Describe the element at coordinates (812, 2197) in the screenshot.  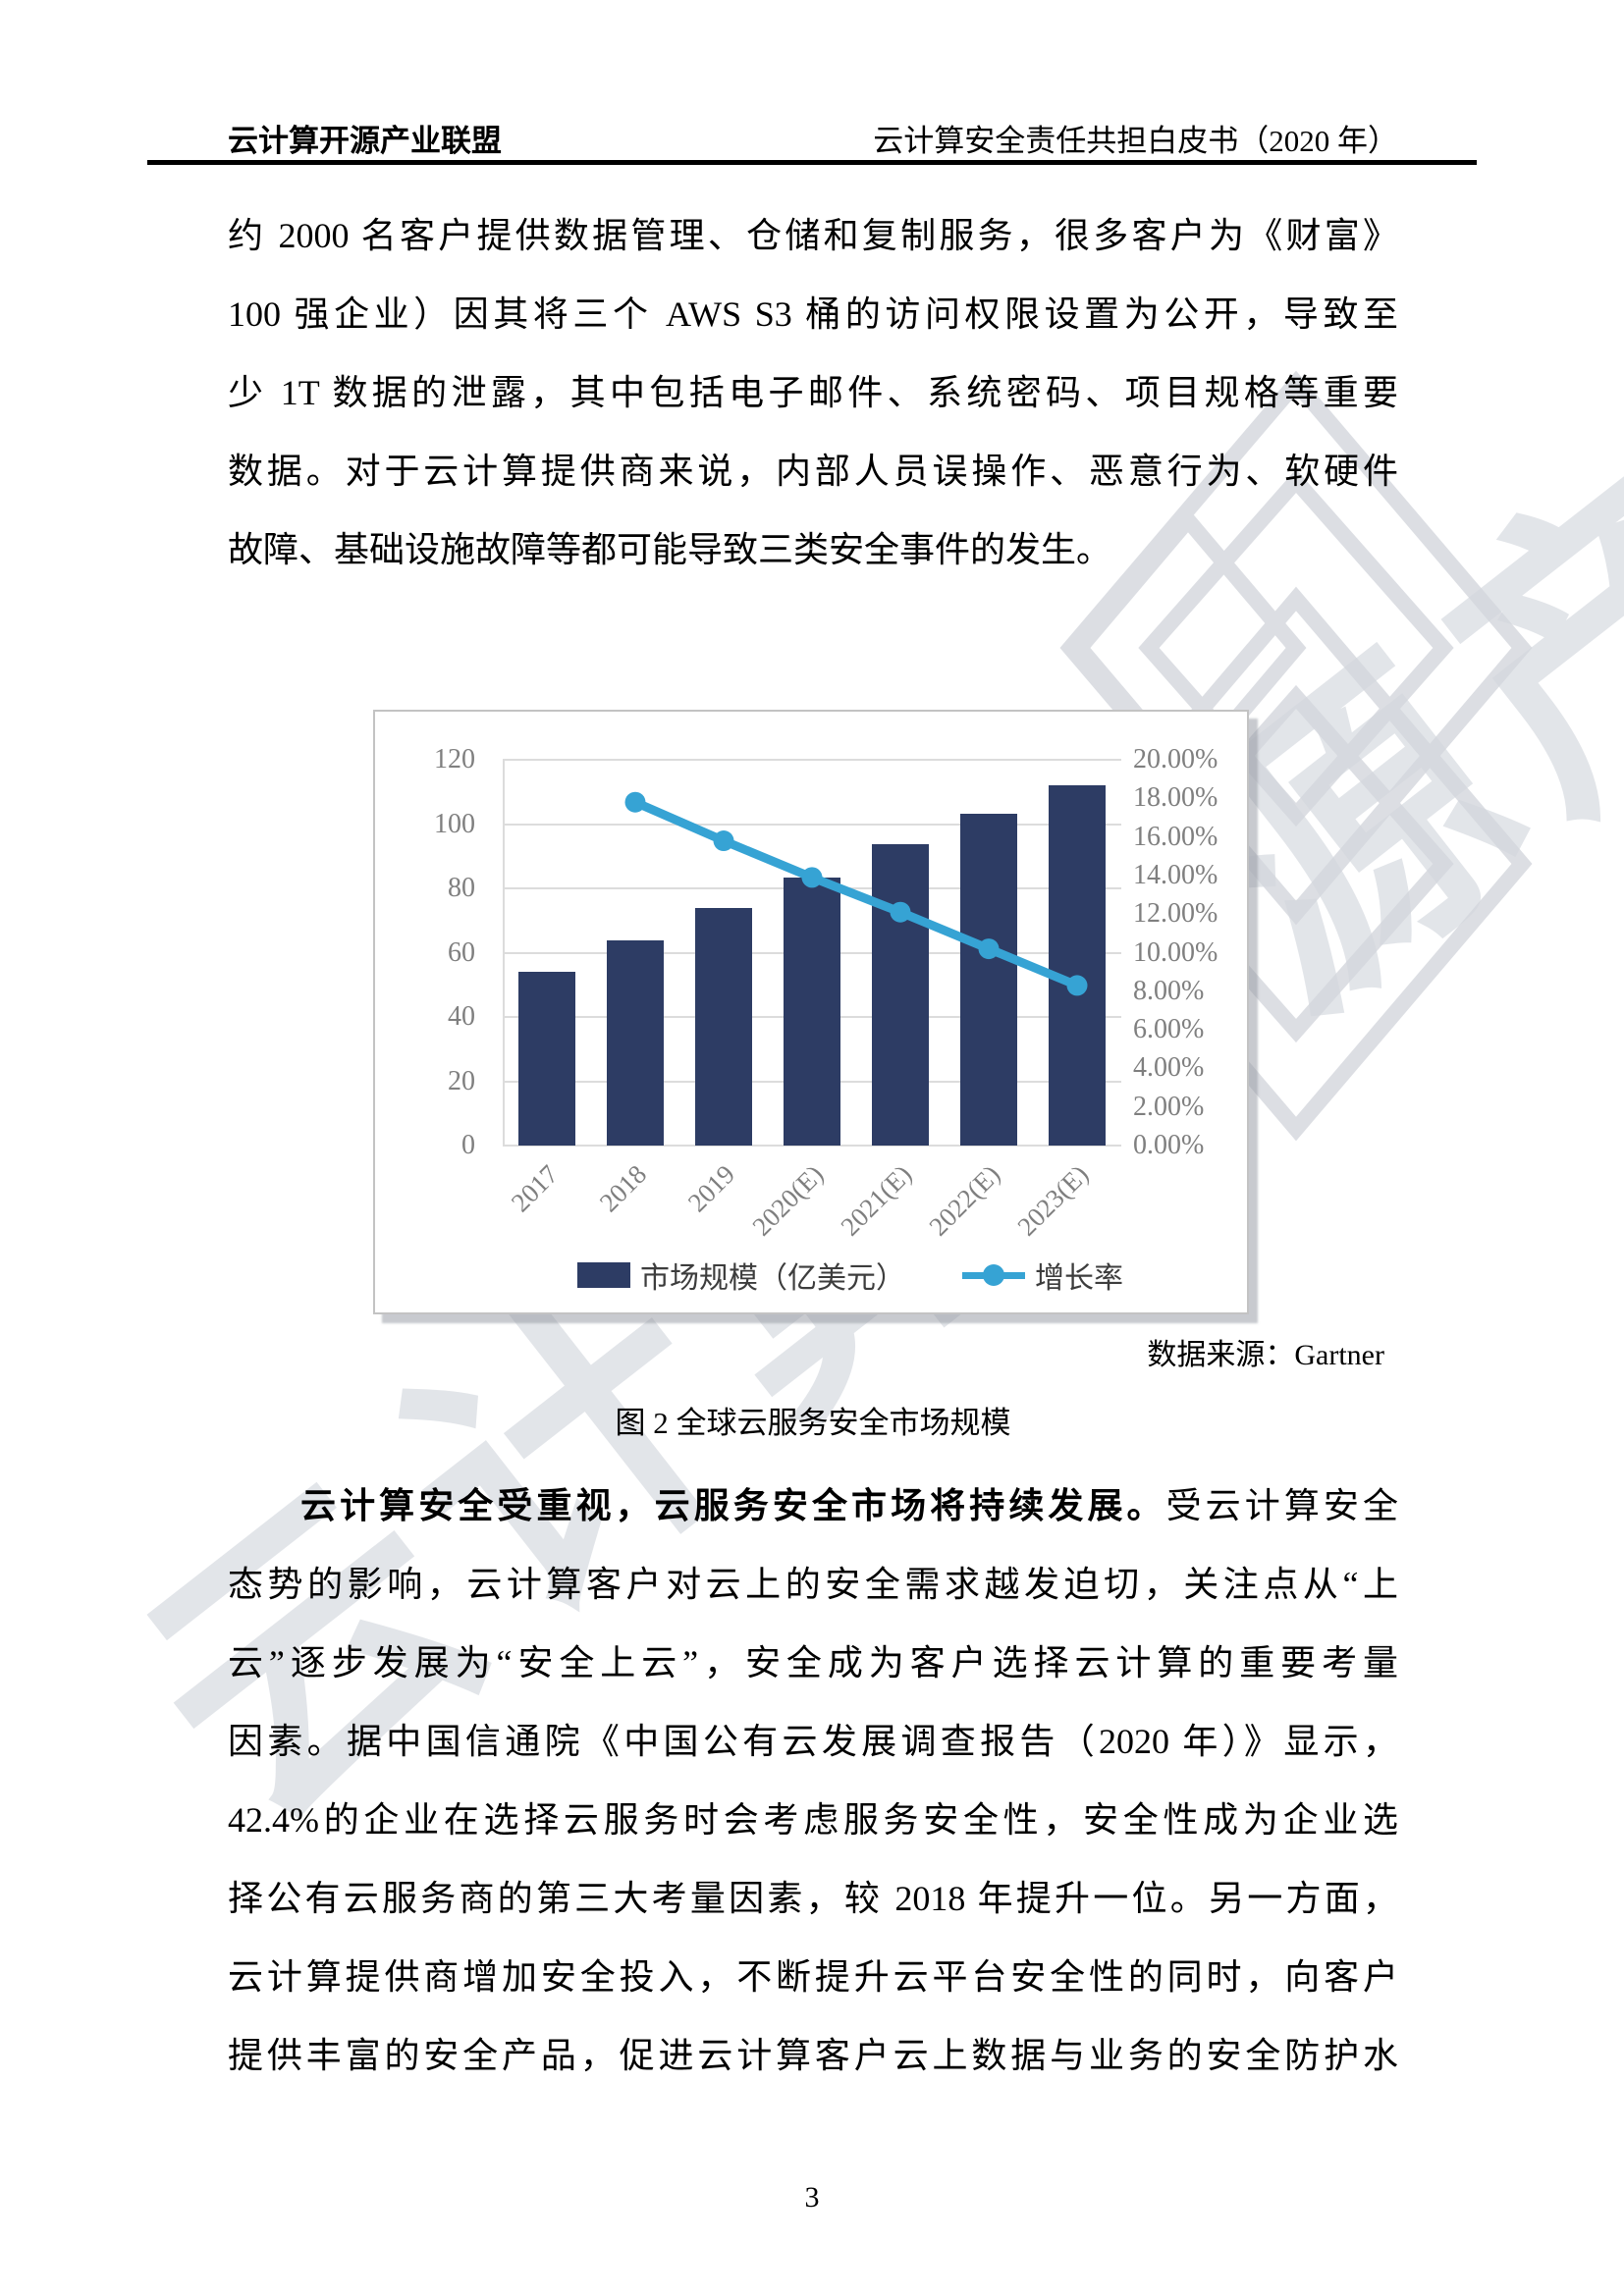
I see `page-number: 3` at that location.